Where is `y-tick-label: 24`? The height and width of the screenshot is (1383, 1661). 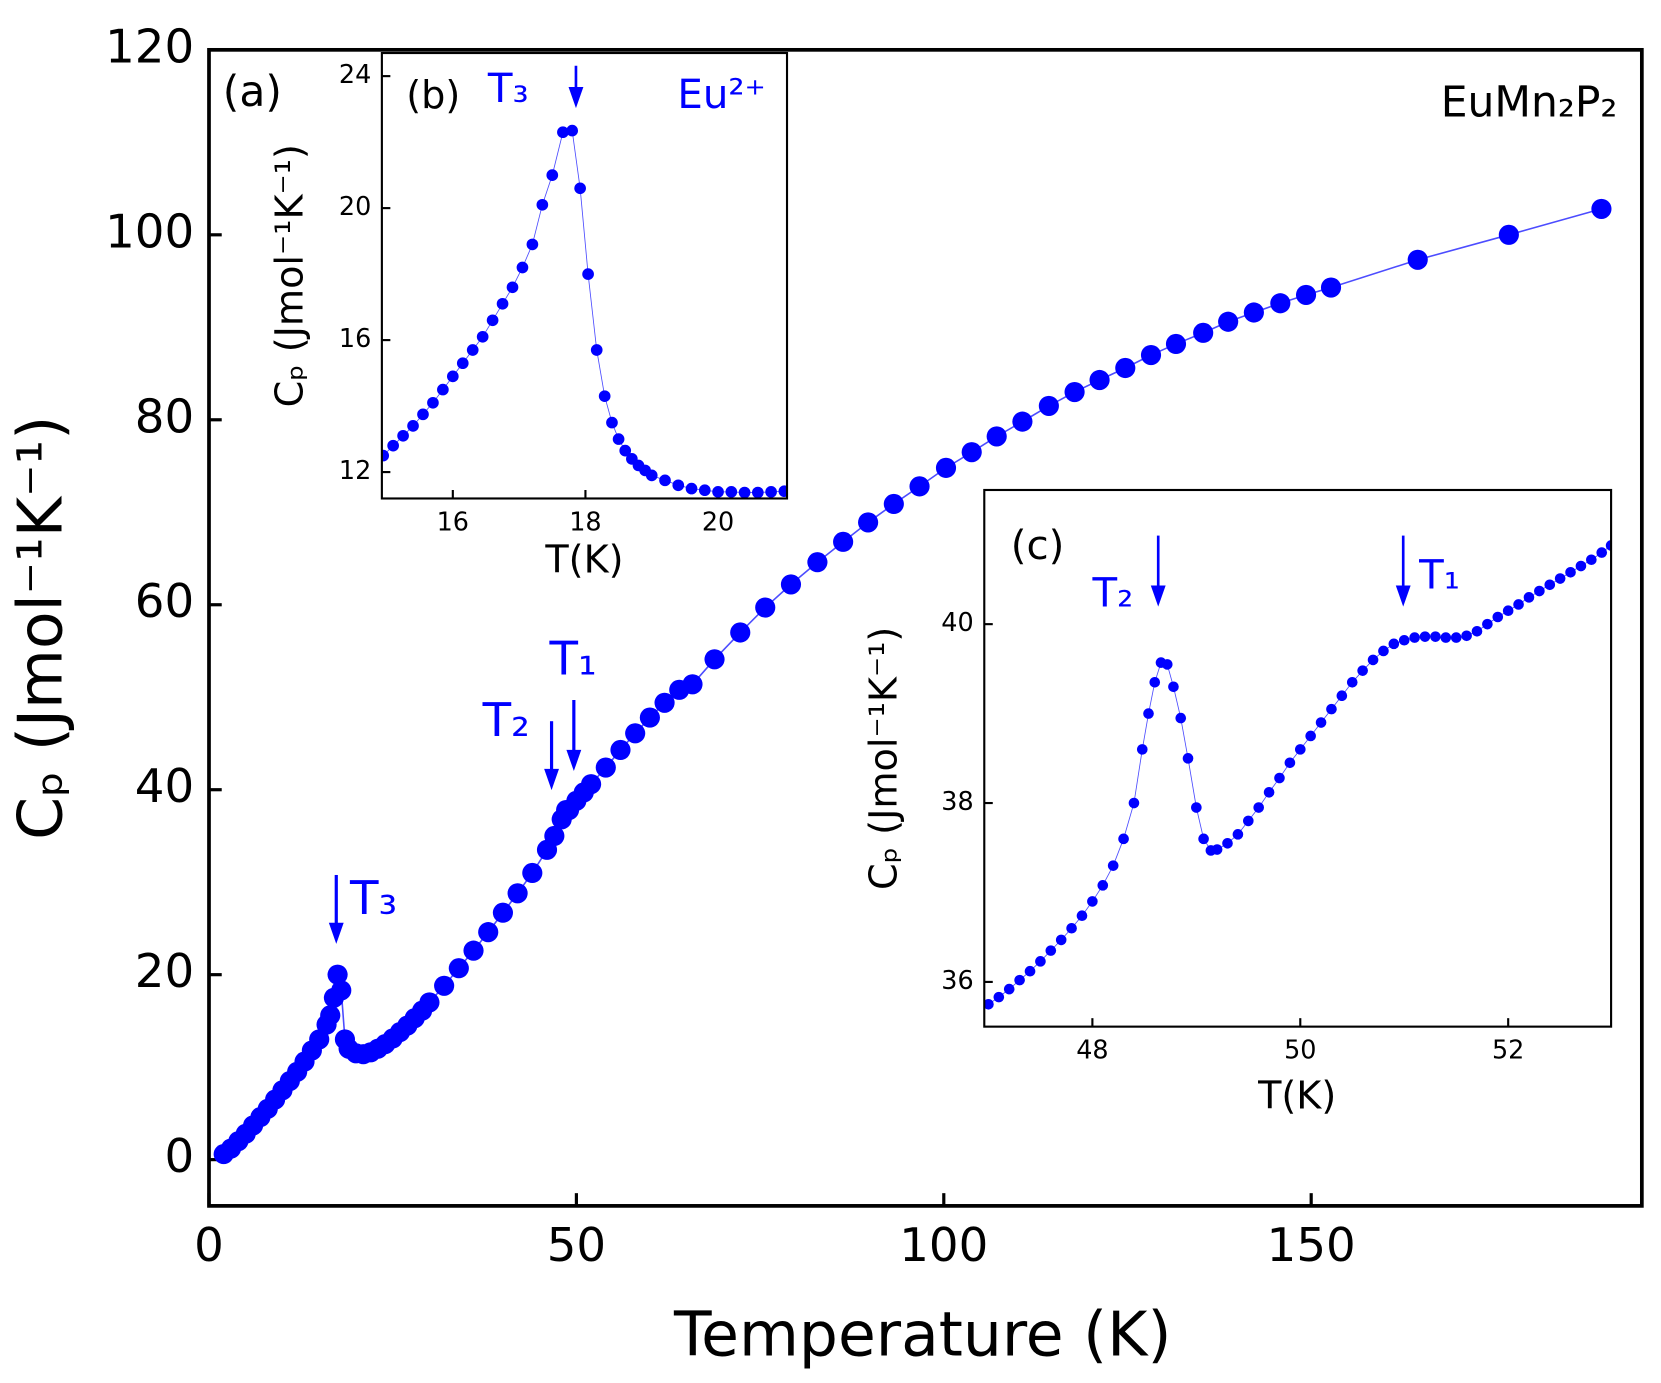
y-tick-label: 24 is located at coordinates (355, 75).